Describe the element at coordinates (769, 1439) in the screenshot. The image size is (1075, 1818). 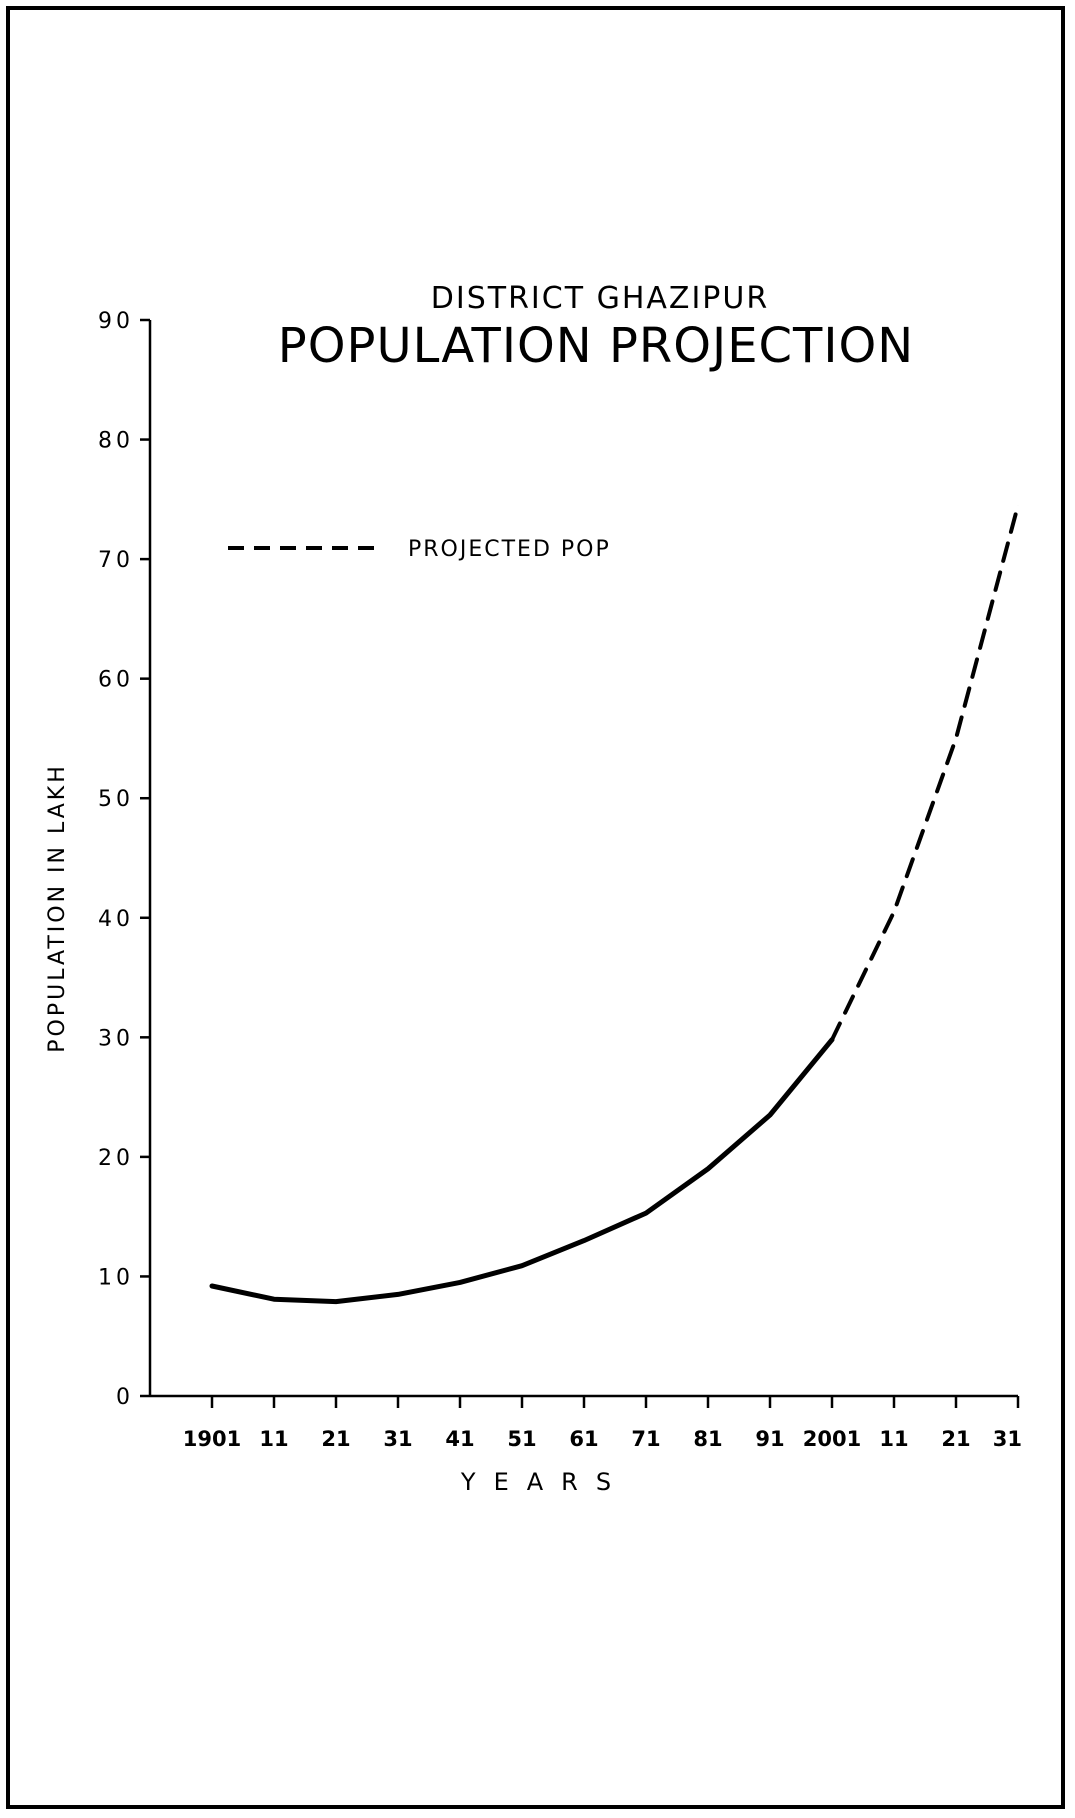
I see `x-tick-label: 91` at that location.